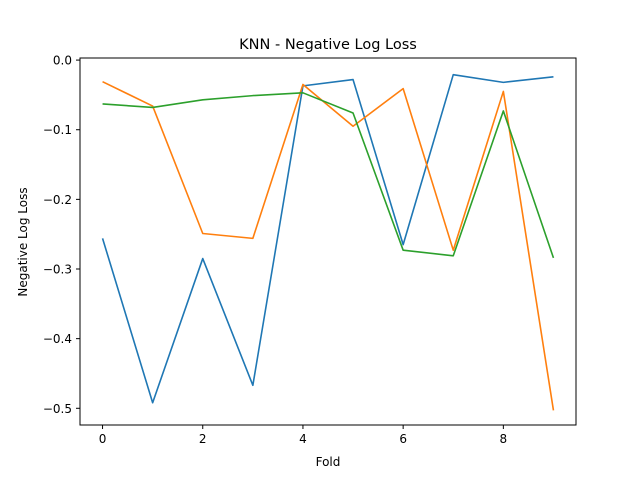 The image size is (640, 482). I want to click on y-axis-label: Negative Log Loss, so click(23, 241).